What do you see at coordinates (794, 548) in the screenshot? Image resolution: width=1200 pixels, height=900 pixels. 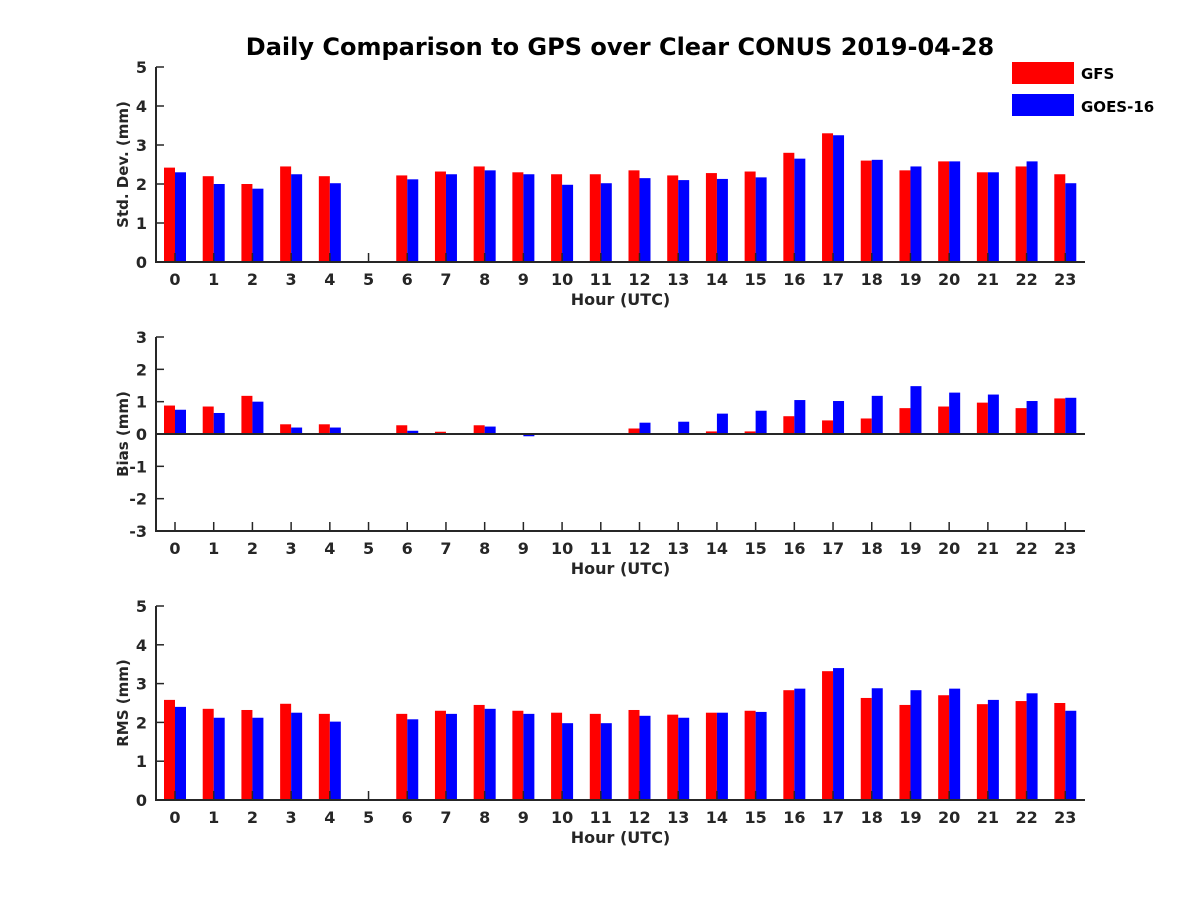 I see `bias-xtick-label: 16` at bounding box center [794, 548].